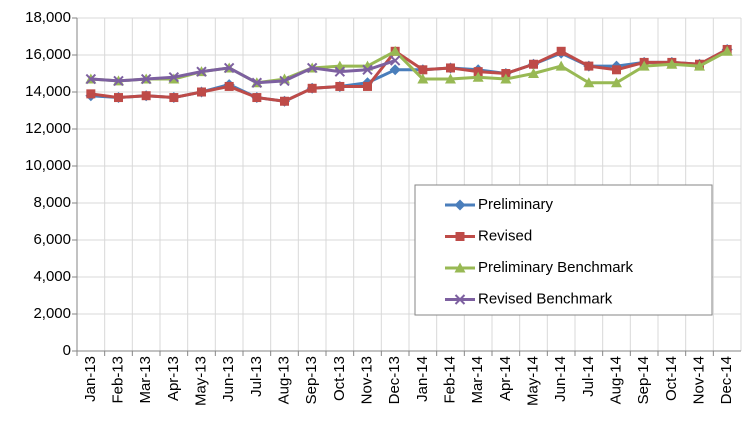  I want to click on y-tick-label: 14,000, so click(48, 91).